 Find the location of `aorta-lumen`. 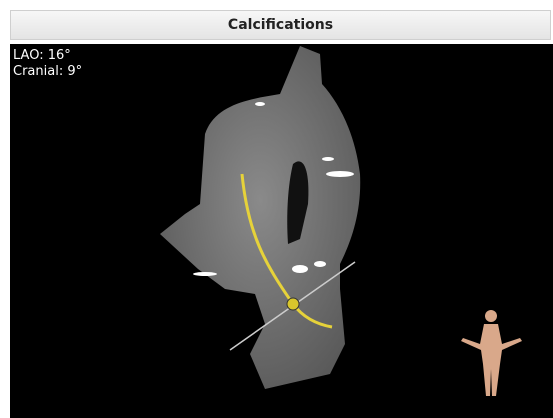

aorta-lumen is located at coordinates (298, 202).